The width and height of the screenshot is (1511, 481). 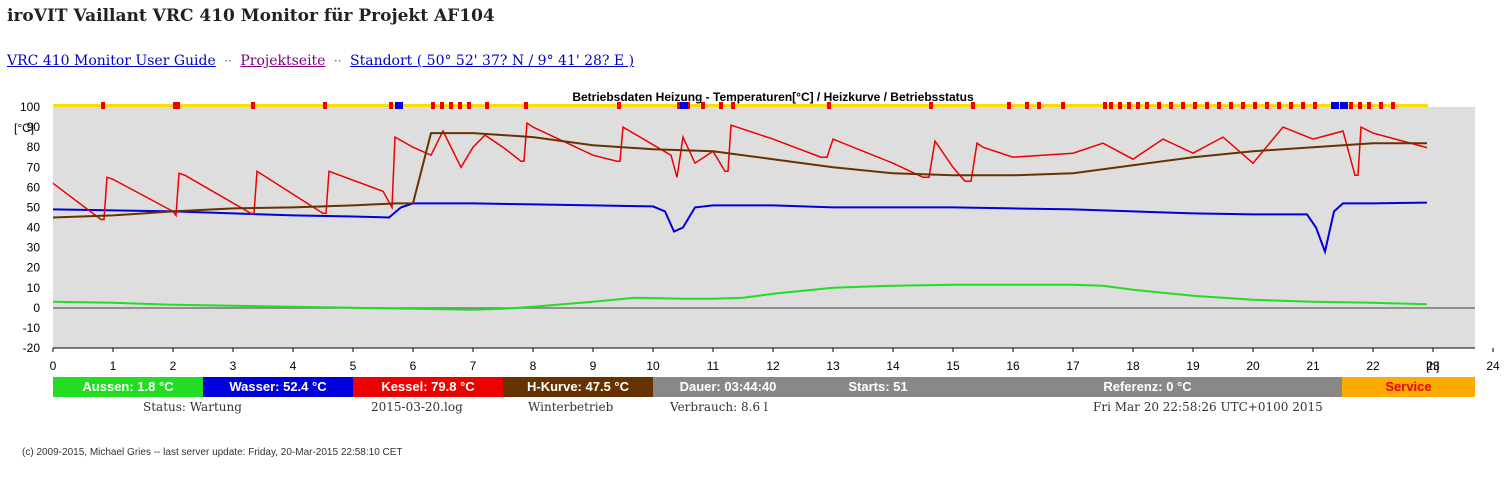 What do you see at coordinates (1133, 366) in the screenshot?
I see `x-tick-label: 18` at bounding box center [1133, 366].